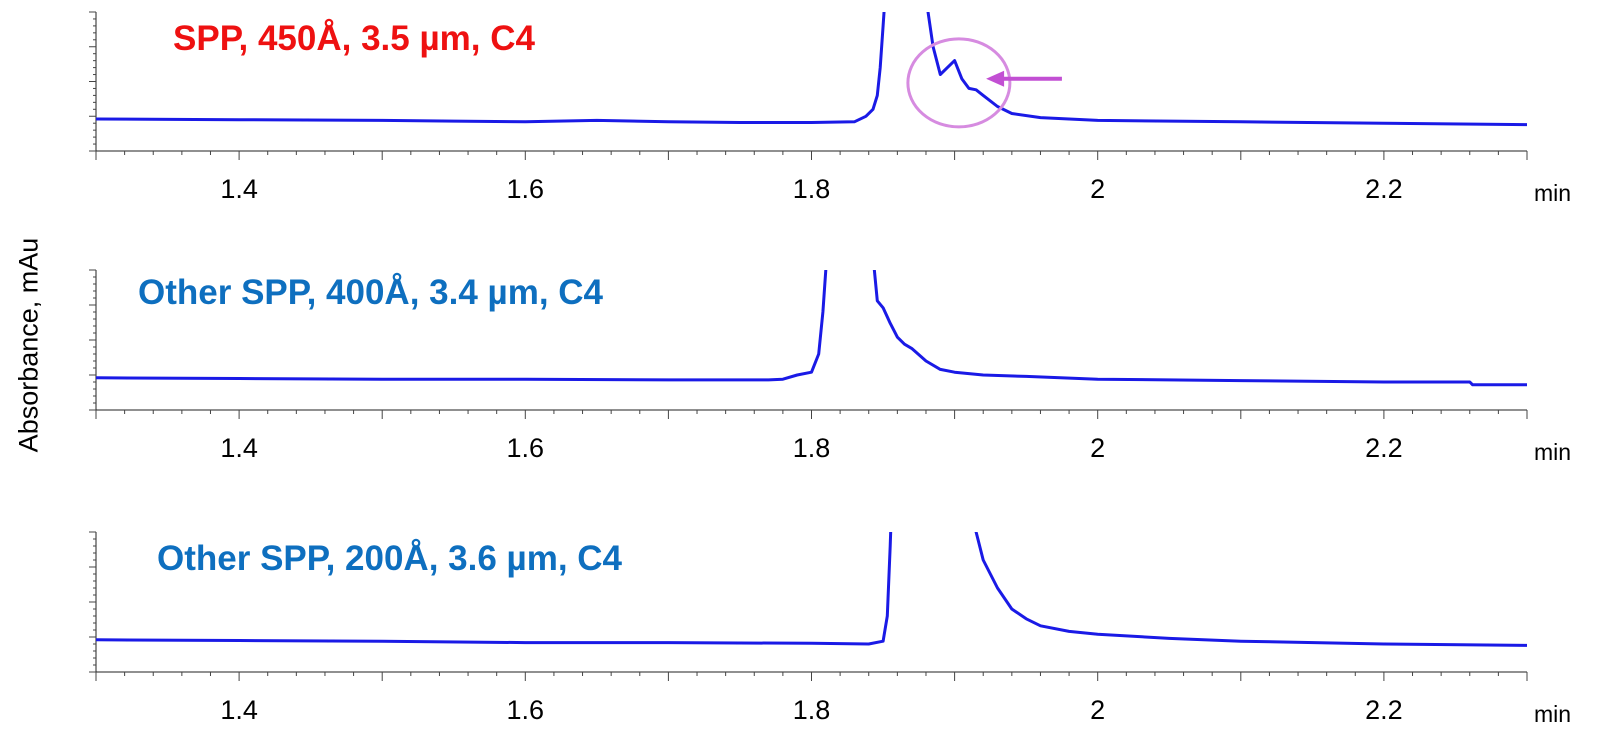 The height and width of the screenshot is (741, 1607). Describe the element at coordinates (354, 38) in the screenshot. I see `chart-title: SPP, 450Å, 3.5 µm, C4` at that location.